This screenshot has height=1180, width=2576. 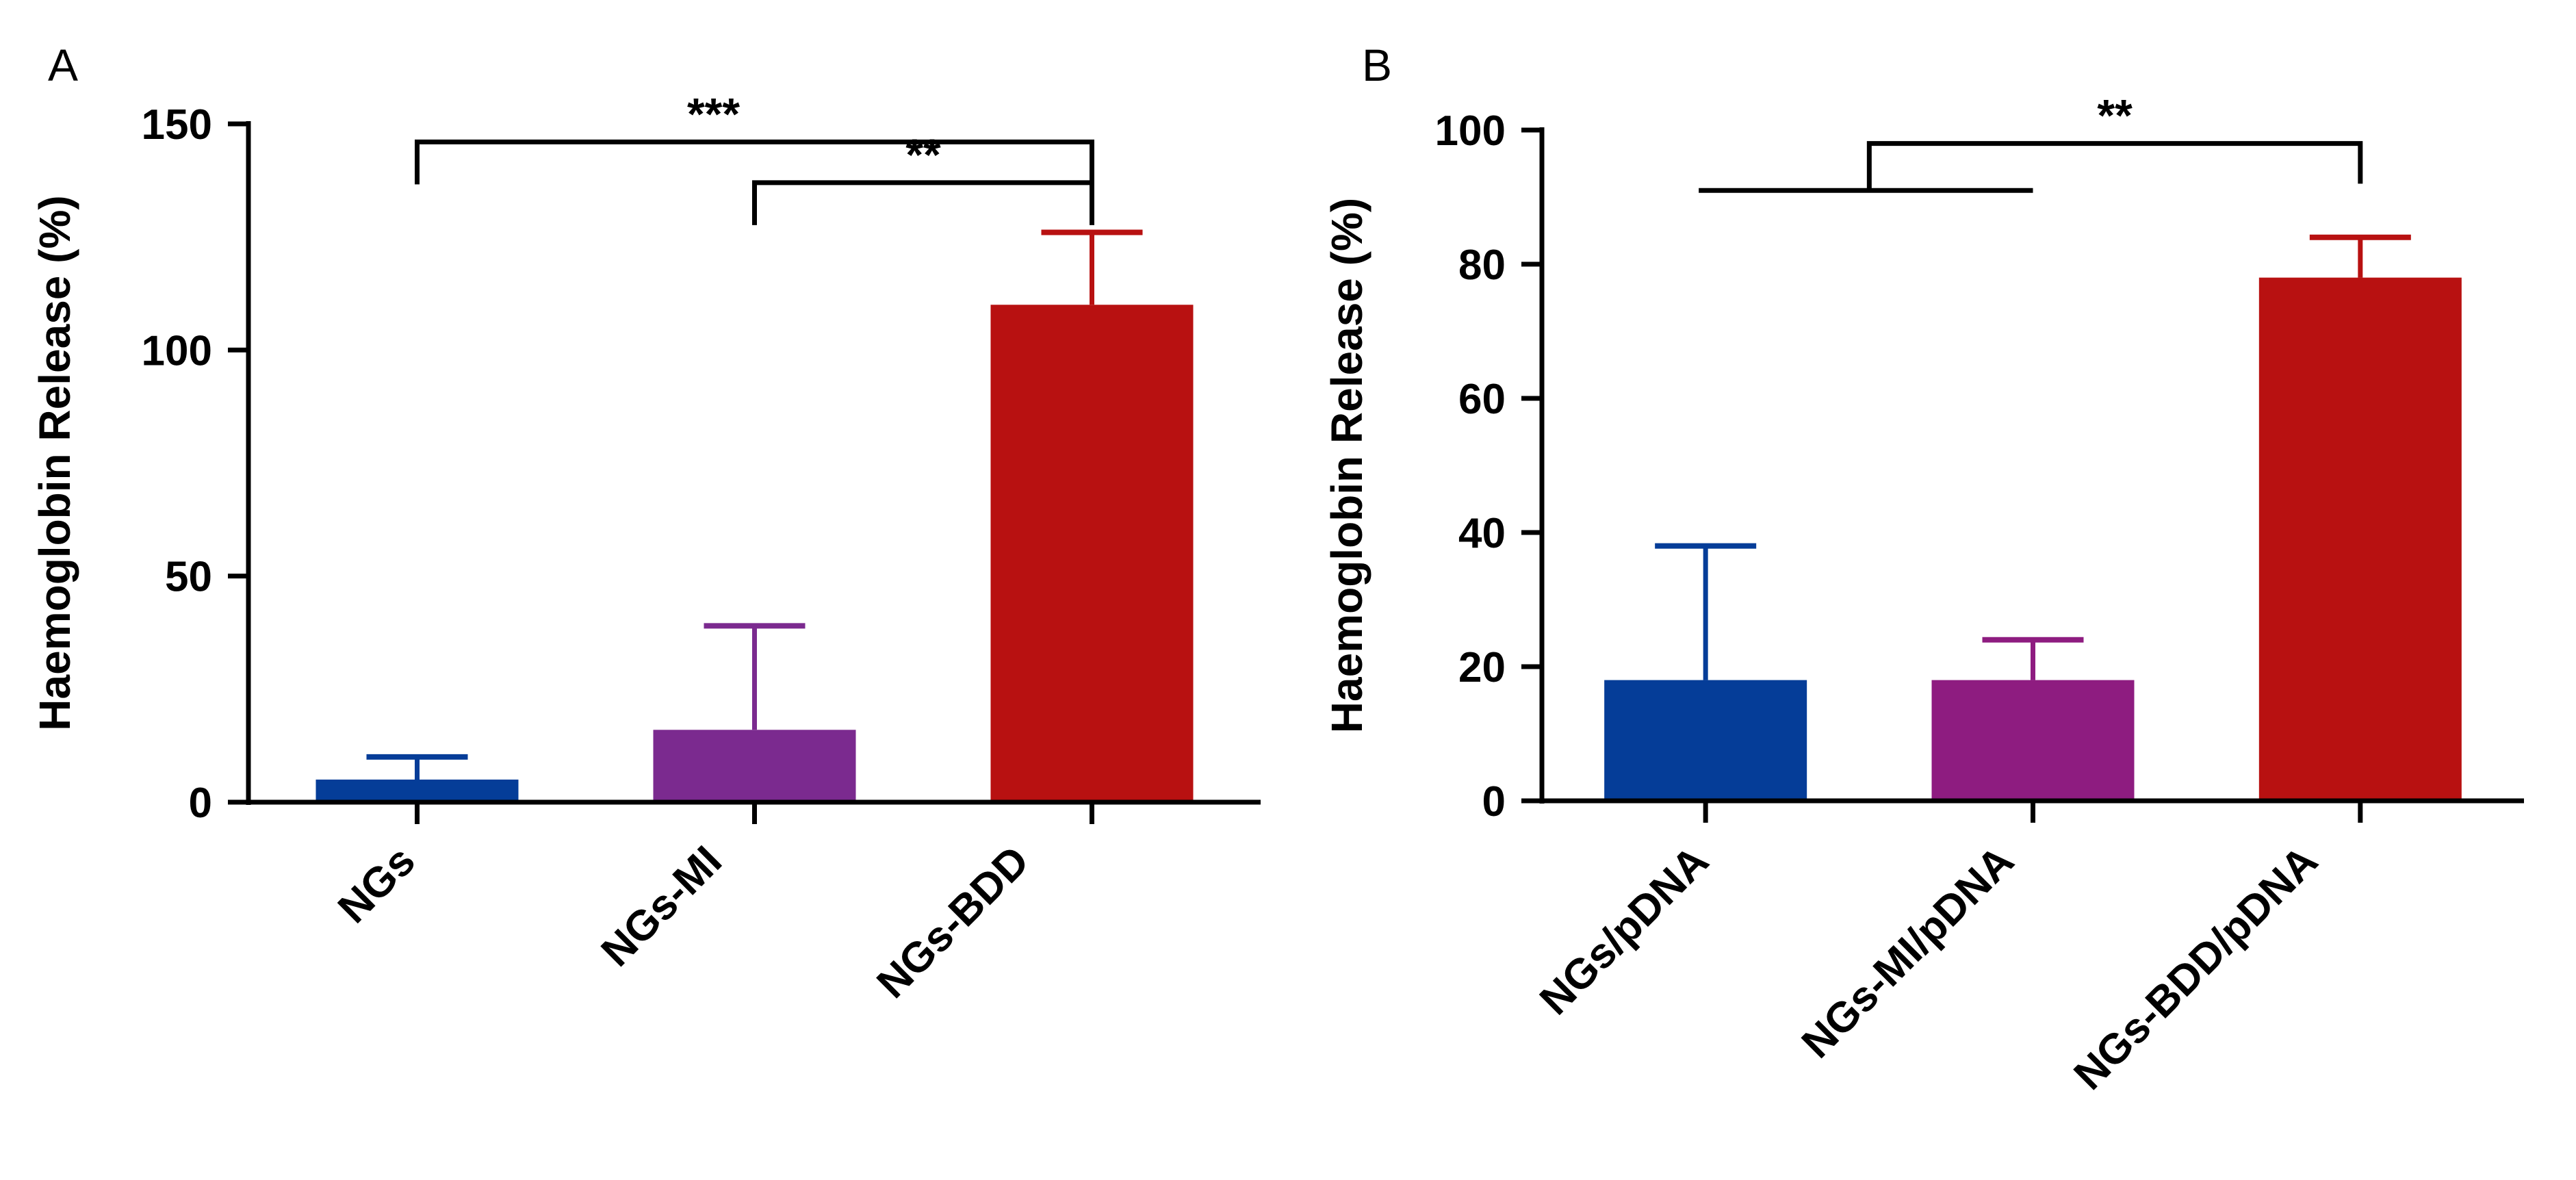 I want to click on bar-ngs-pdna, so click(x=1705, y=741).